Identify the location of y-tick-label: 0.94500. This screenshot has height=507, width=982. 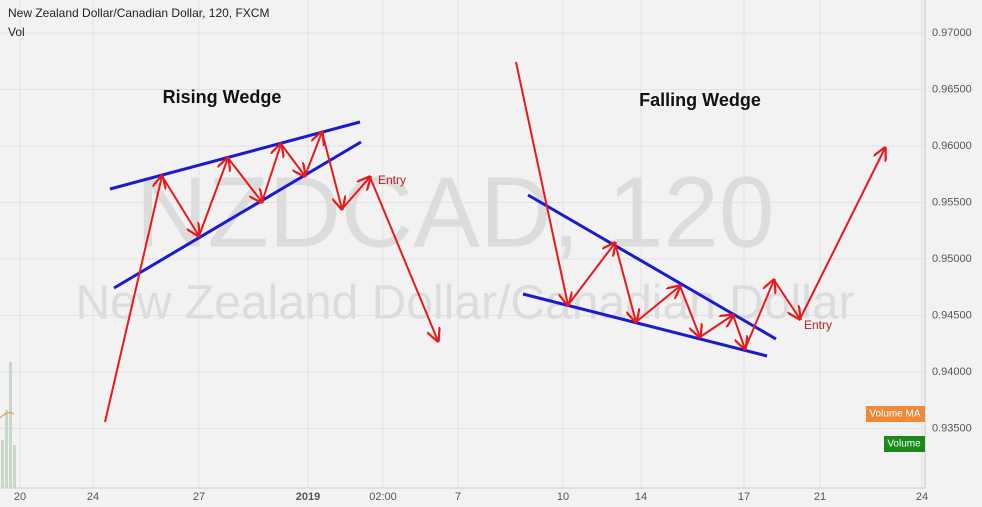
(952, 315).